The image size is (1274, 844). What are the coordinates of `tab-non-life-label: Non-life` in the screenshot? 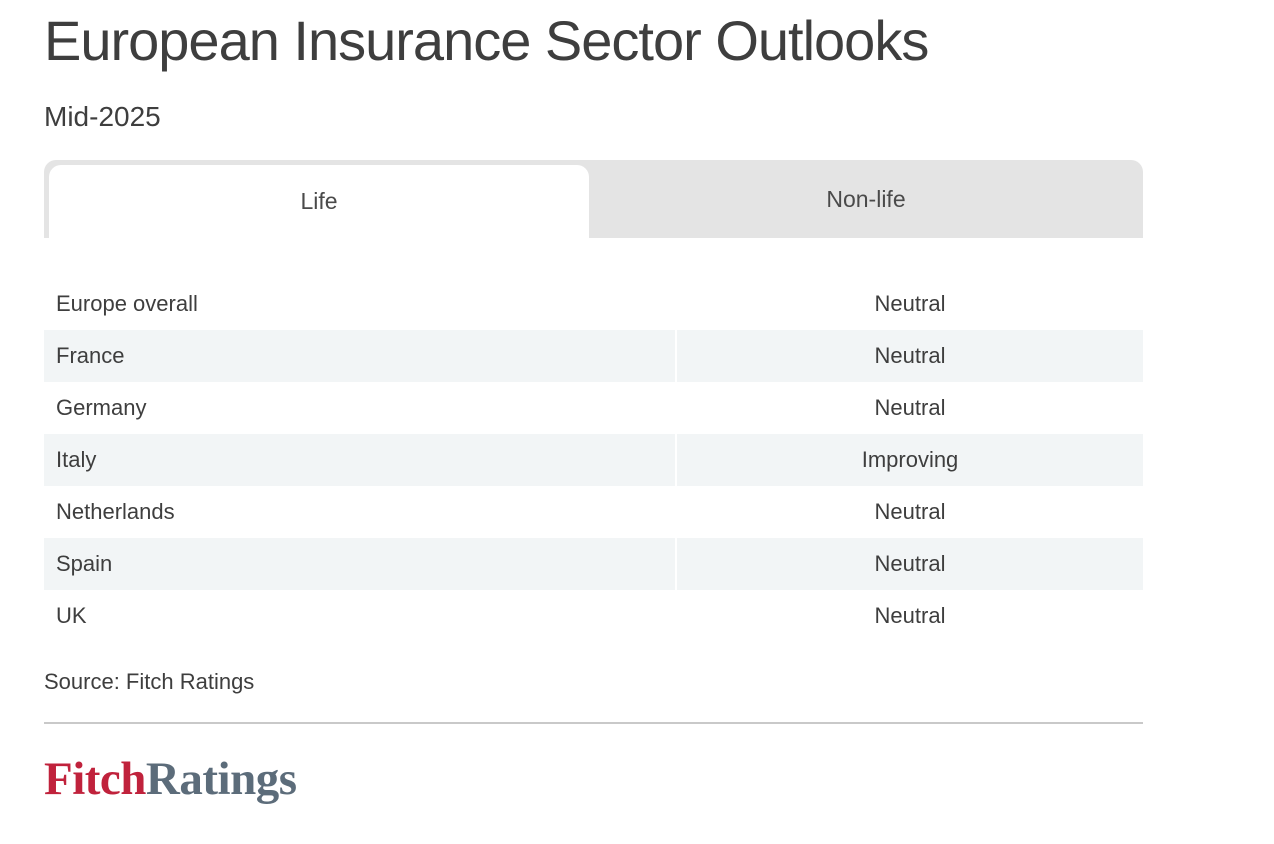 It's located at (866, 198).